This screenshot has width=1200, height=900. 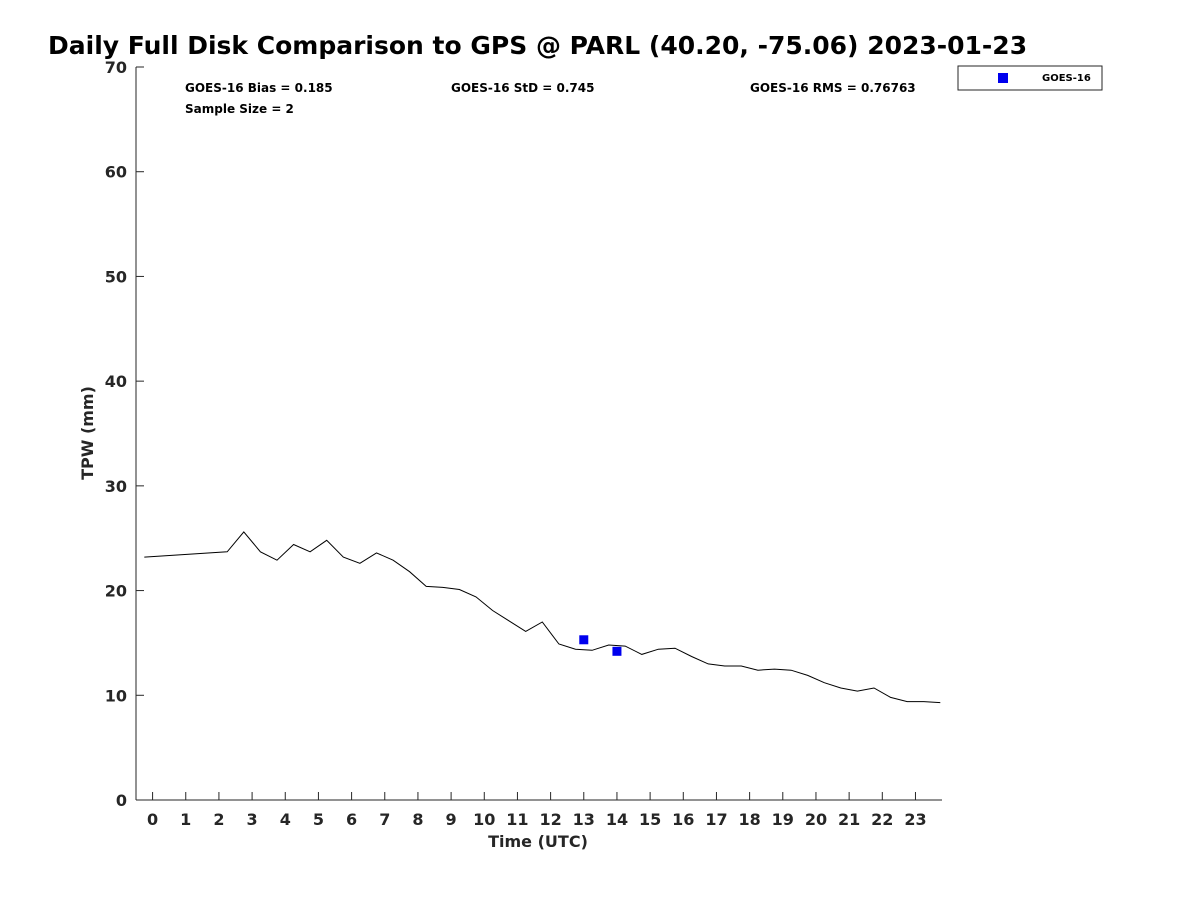 I want to click on stat-rms: GOES-16 RMS = 0.76763, so click(x=833, y=88).